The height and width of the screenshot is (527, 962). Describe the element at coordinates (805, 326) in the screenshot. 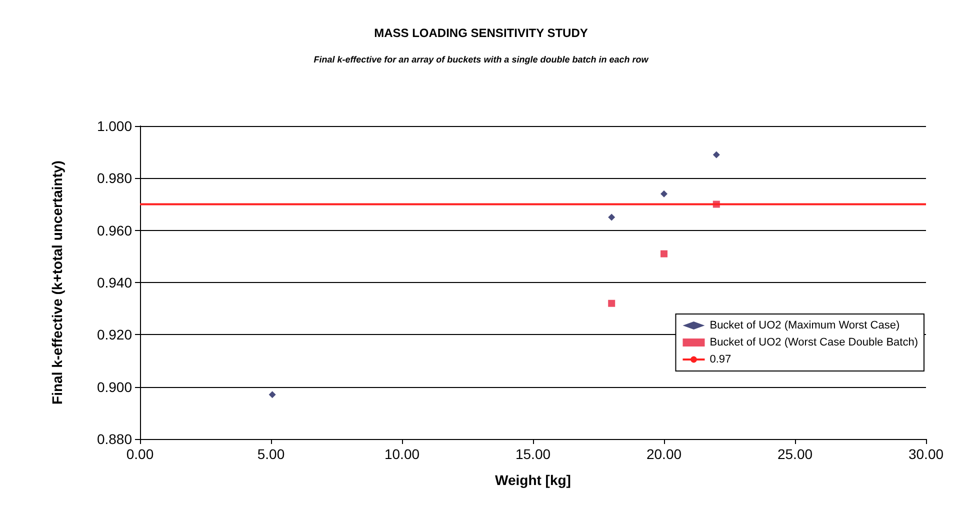

I see `legend-label: Bucket of UO2 (Maximum Worst Case)` at that location.